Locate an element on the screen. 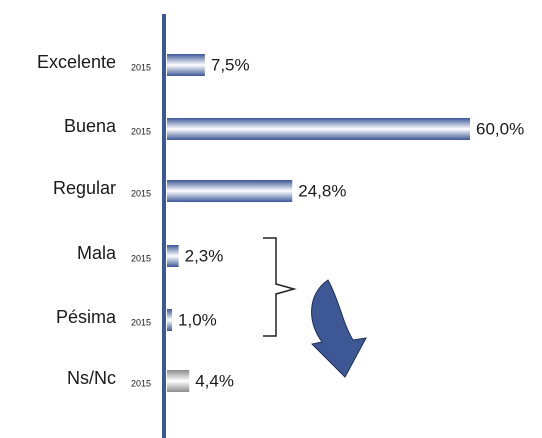 The width and height of the screenshot is (542, 438). category-label: Excelente is located at coordinates (76, 62).